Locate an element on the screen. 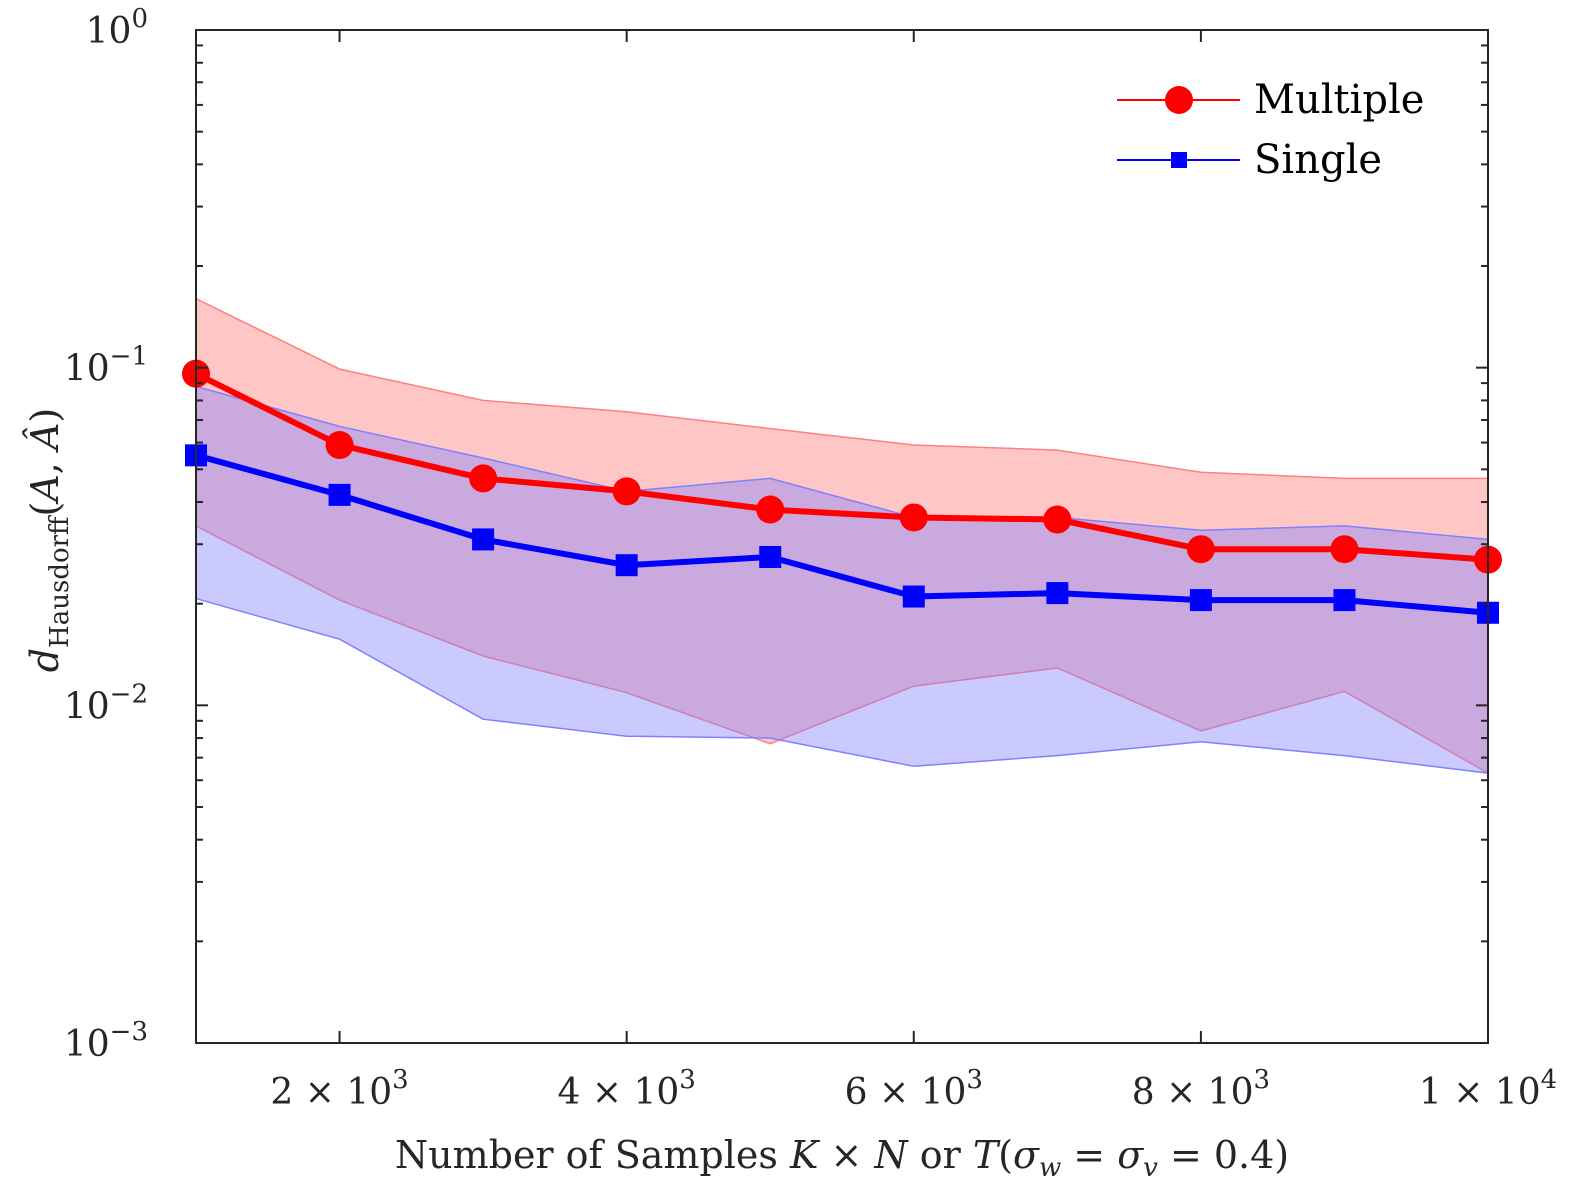 The height and width of the screenshot is (1200, 1578). legend-label-multiple: Multiple is located at coordinates (1339, 100).